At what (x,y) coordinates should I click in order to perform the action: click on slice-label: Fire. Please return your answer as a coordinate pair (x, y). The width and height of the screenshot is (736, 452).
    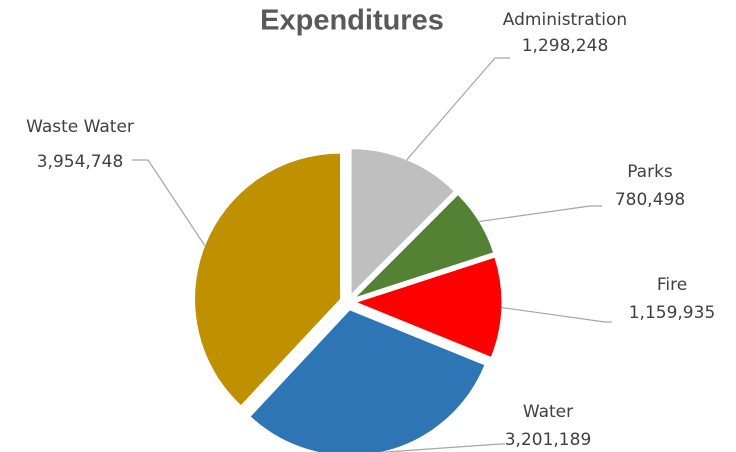
    Looking at the image, I should click on (672, 285).